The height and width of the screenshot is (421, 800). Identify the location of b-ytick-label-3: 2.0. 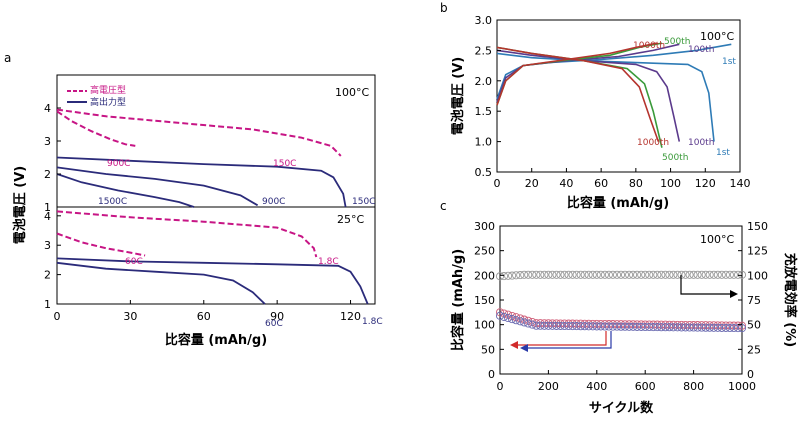
(484, 81).